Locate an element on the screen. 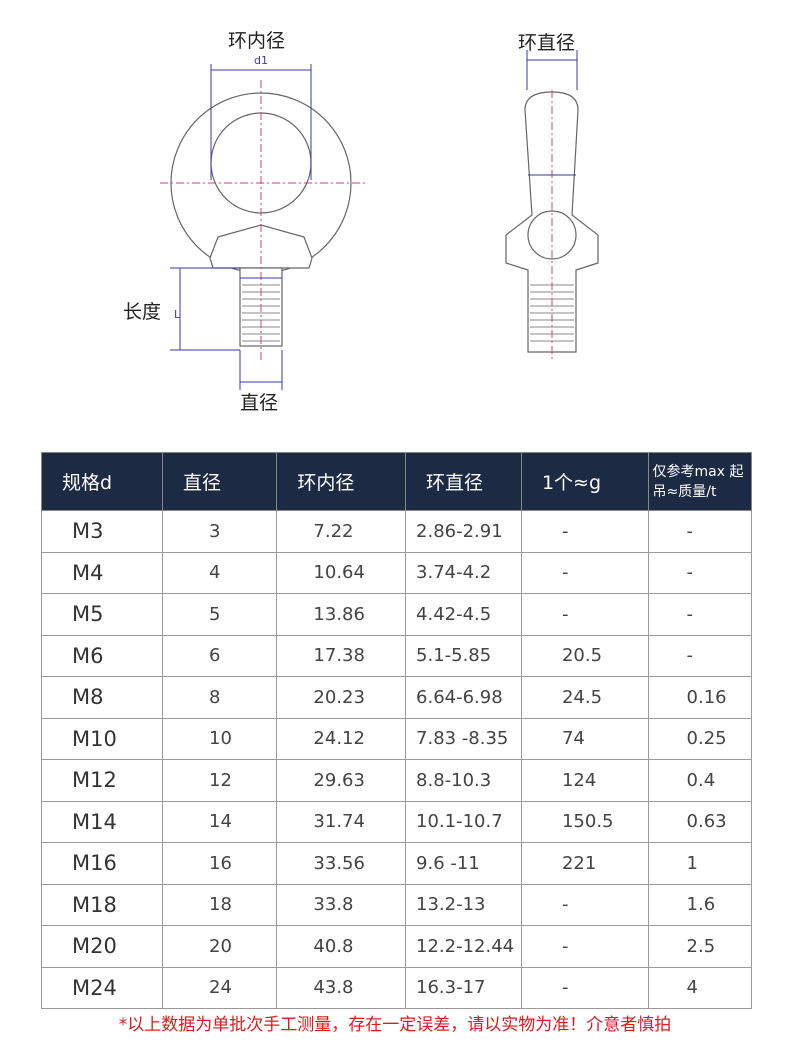 The height and width of the screenshot is (1061, 790). table-row: M4 4 10.64 3.74-4.2- - is located at coordinates (396, 572).